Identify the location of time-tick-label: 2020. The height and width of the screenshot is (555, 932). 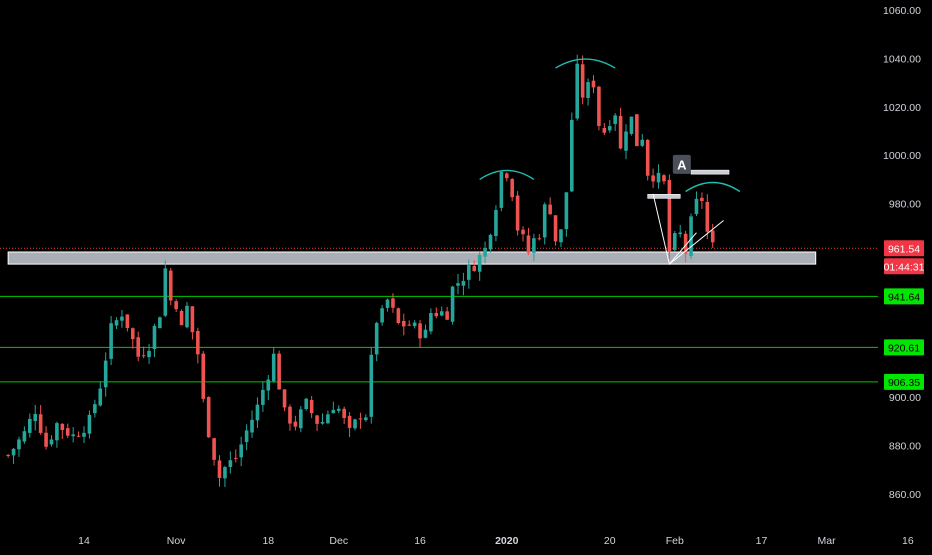
(507, 541).